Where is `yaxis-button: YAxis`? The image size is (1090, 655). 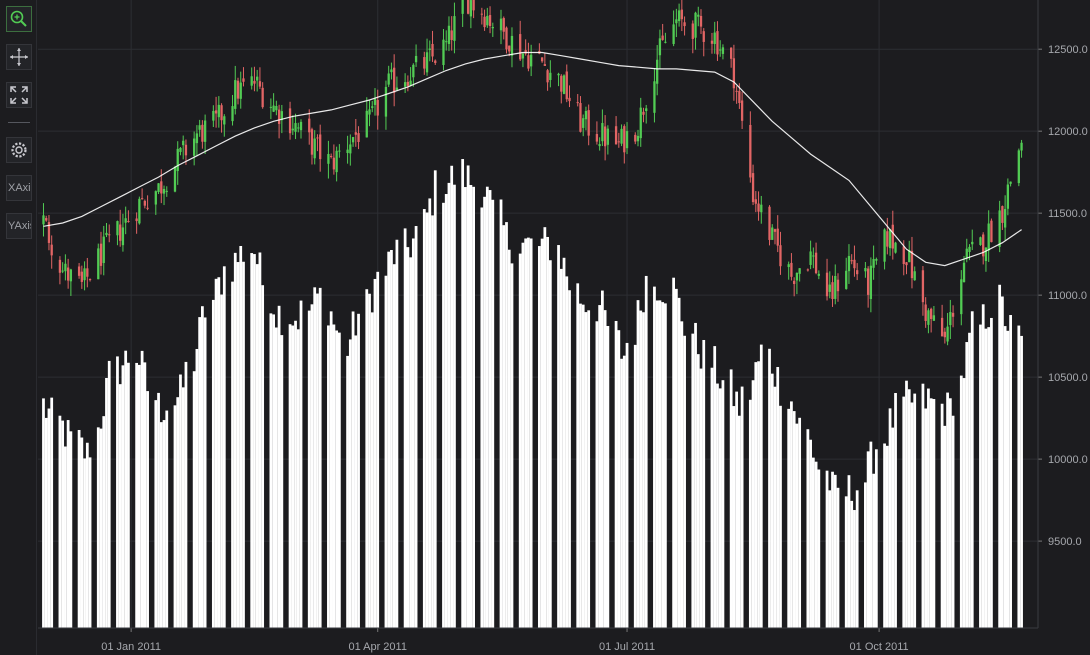
yaxis-button: YAxis is located at coordinates (19, 226).